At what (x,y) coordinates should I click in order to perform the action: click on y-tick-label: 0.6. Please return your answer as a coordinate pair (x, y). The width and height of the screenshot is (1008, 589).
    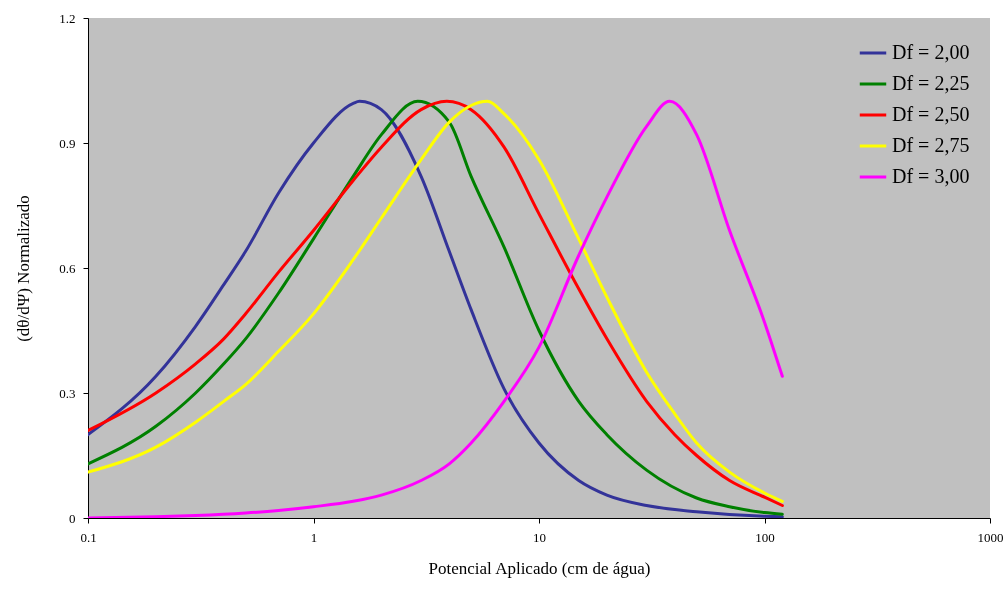
    Looking at the image, I should click on (67, 268).